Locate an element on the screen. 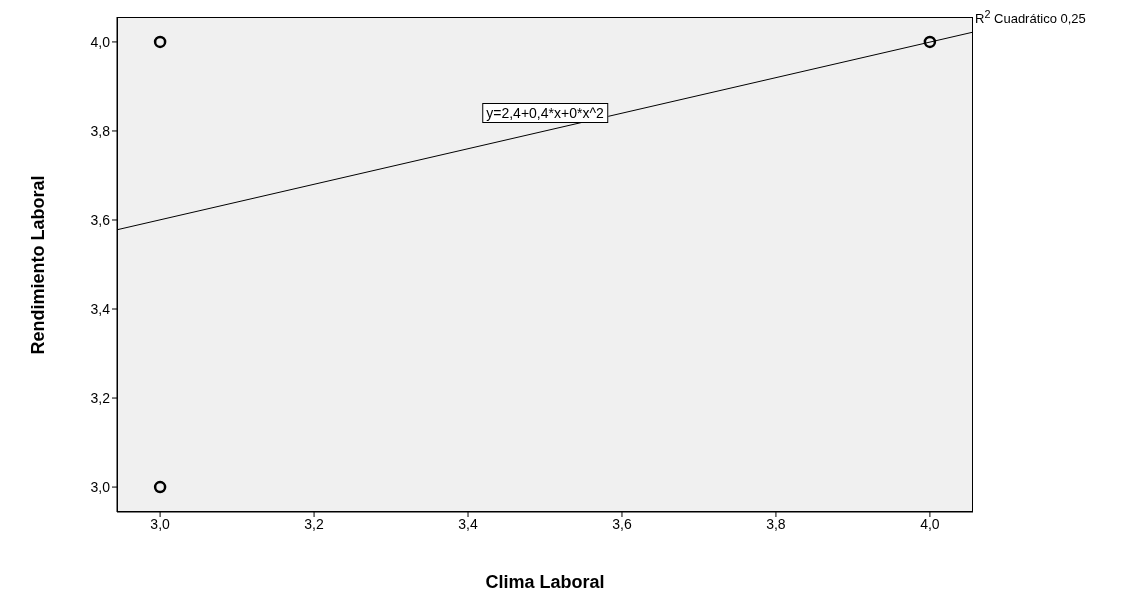 Image resolution: width=1141 pixels, height=614 pixels. x-tick-label: 3,0 is located at coordinates (160, 523).